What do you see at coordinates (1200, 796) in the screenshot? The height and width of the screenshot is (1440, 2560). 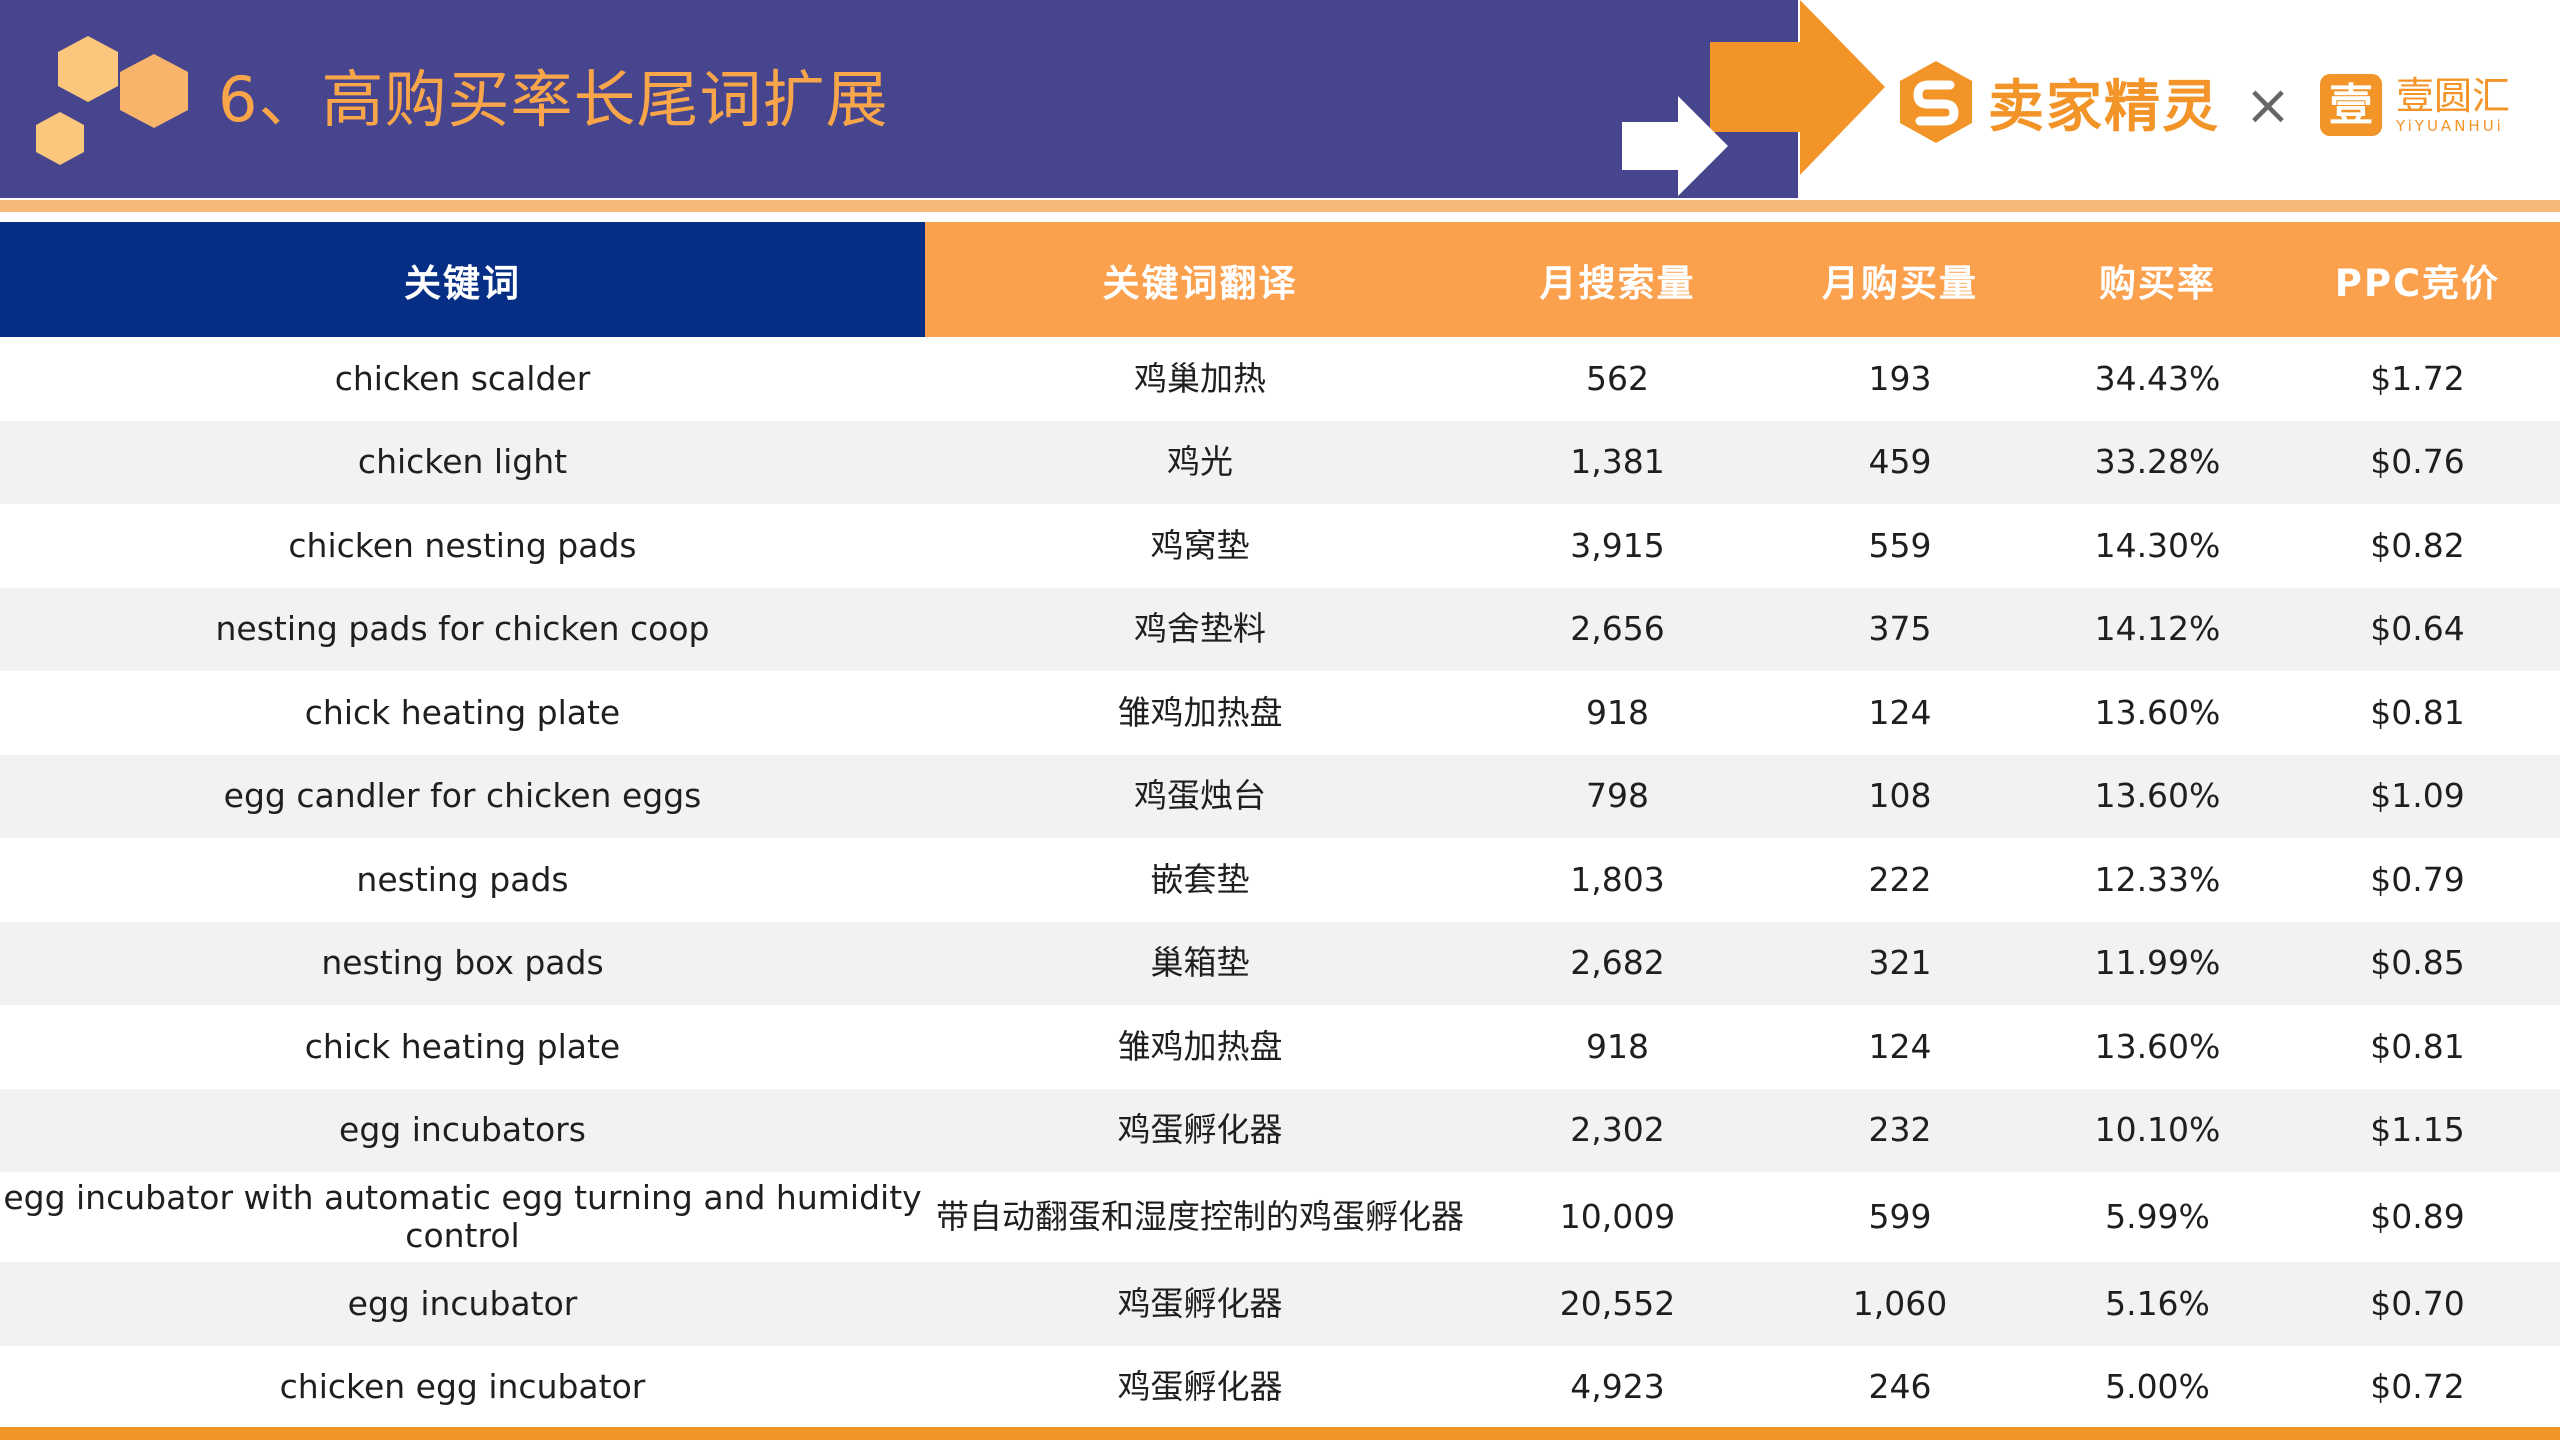 I see `translation-cell: 鸡蛋烛台` at bounding box center [1200, 796].